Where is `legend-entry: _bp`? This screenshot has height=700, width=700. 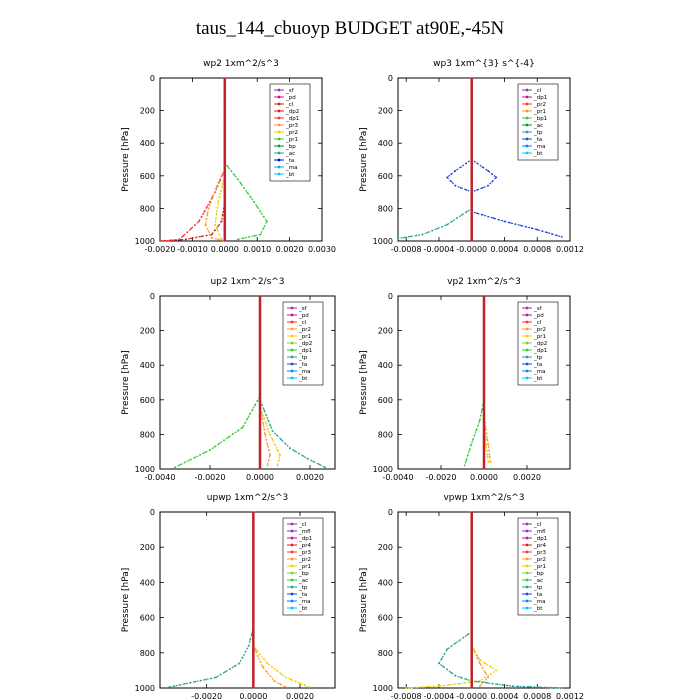 legend-entry: _bp is located at coordinates (290, 147).